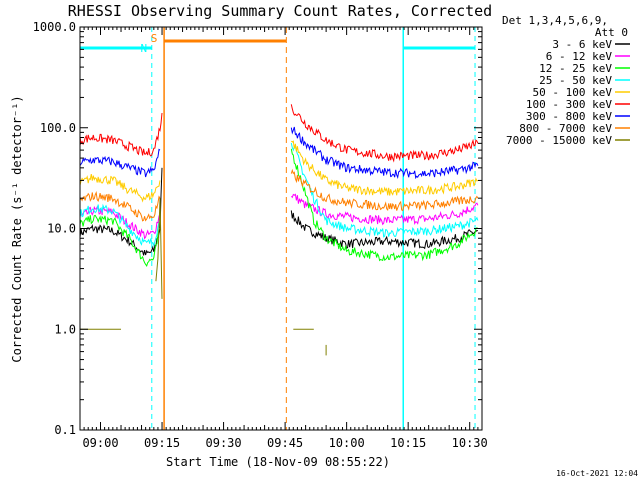 The width and height of the screenshot is (640, 480). I want to click on legend-entry: 6 - 12 keV, so click(579, 56).